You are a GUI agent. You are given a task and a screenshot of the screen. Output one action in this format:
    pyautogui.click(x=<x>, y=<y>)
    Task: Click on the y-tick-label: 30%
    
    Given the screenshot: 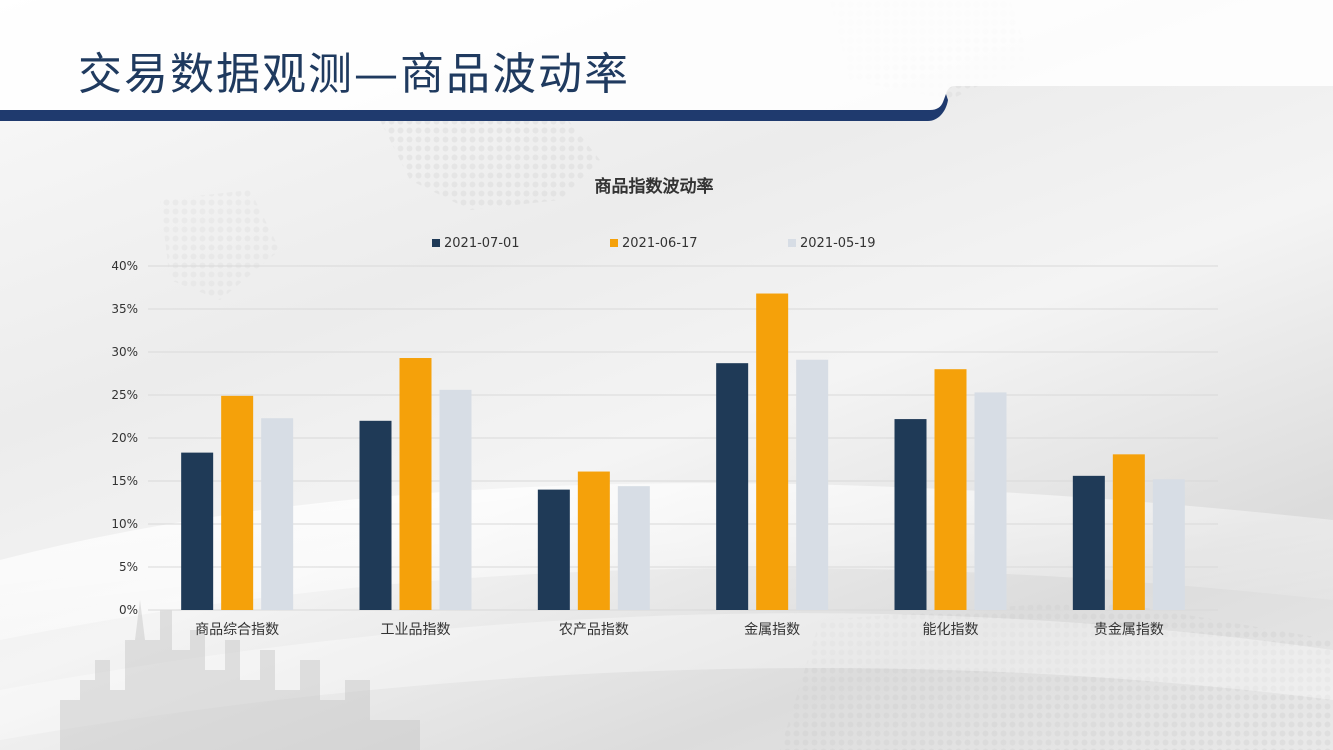 What is the action you would take?
    pyautogui.click(x=124, y=352)
    